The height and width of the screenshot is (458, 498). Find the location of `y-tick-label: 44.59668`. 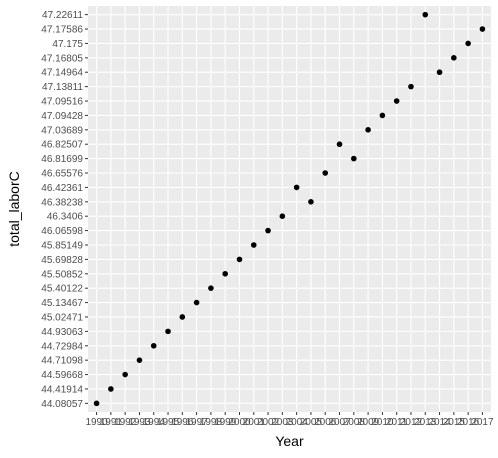

y-tick-label: 44.59668 is located at coordinates (62, 375).